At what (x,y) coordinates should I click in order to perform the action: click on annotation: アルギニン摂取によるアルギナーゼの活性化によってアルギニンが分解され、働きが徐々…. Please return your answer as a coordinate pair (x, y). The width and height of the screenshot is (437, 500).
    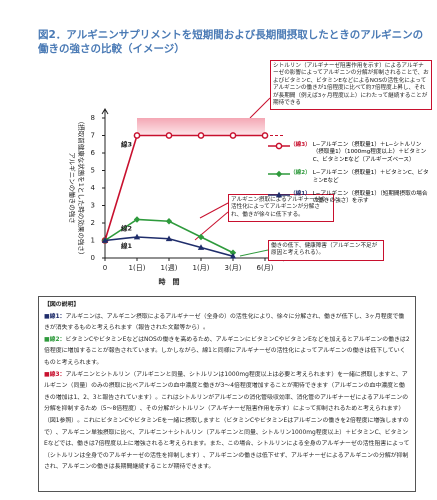
    Looking at the image, I should click on (281, 208).